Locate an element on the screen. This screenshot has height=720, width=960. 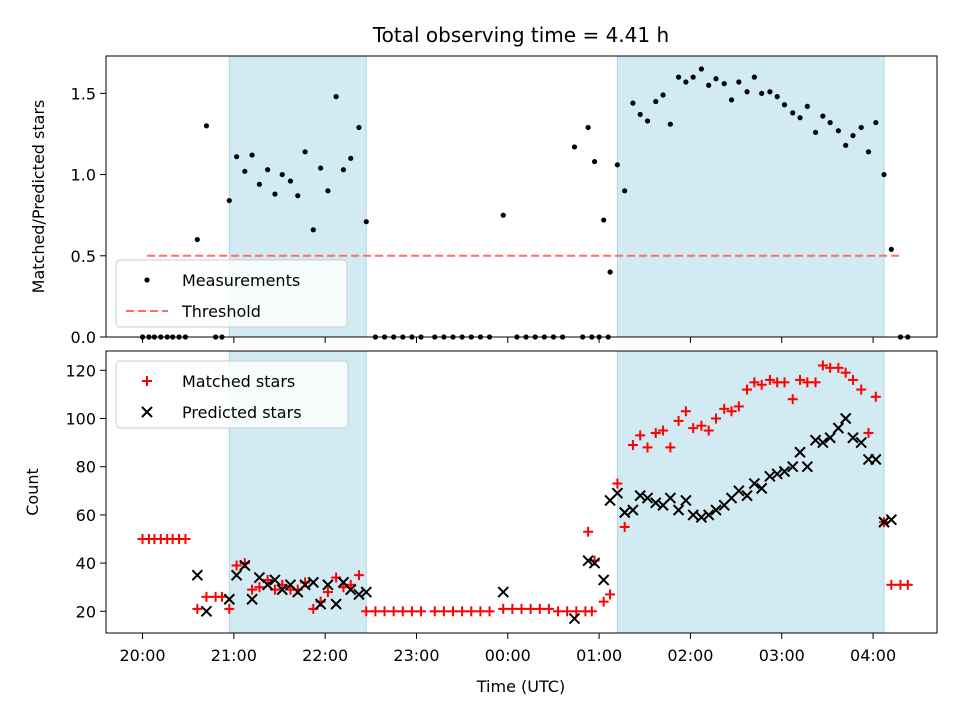
data-point-x-18-b is located at coordinates (351, 589).